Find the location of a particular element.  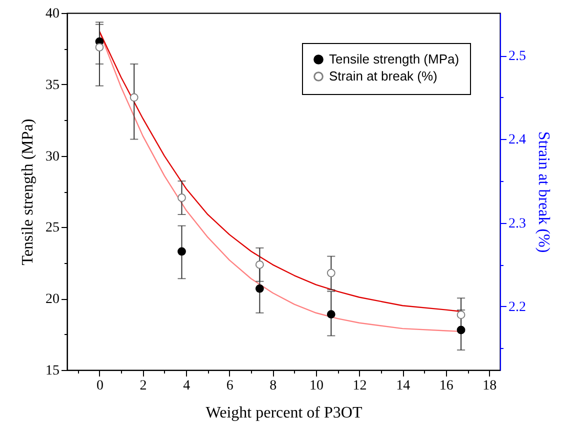

x-tick-label: 14 is located at coordinates (403, 386).